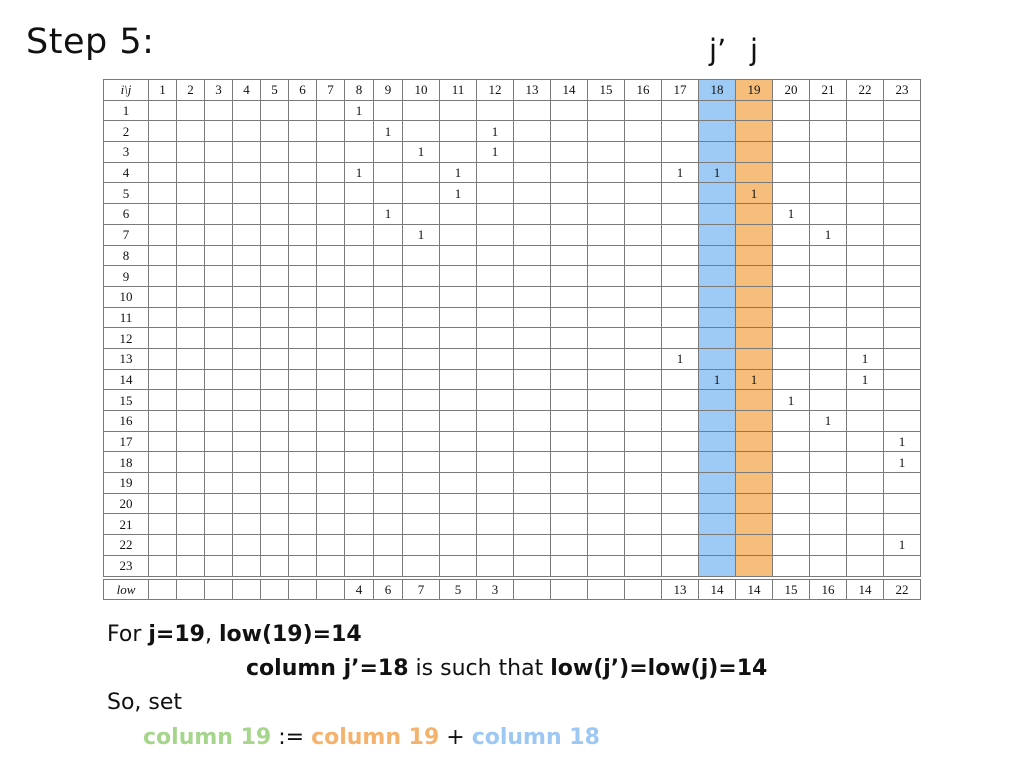 The height and width of the screenshot is (768, 1024). What do you see at coordinates (569, 90) in the screenshot?
I see `column-header: 14` at bounding box center [569, 90].